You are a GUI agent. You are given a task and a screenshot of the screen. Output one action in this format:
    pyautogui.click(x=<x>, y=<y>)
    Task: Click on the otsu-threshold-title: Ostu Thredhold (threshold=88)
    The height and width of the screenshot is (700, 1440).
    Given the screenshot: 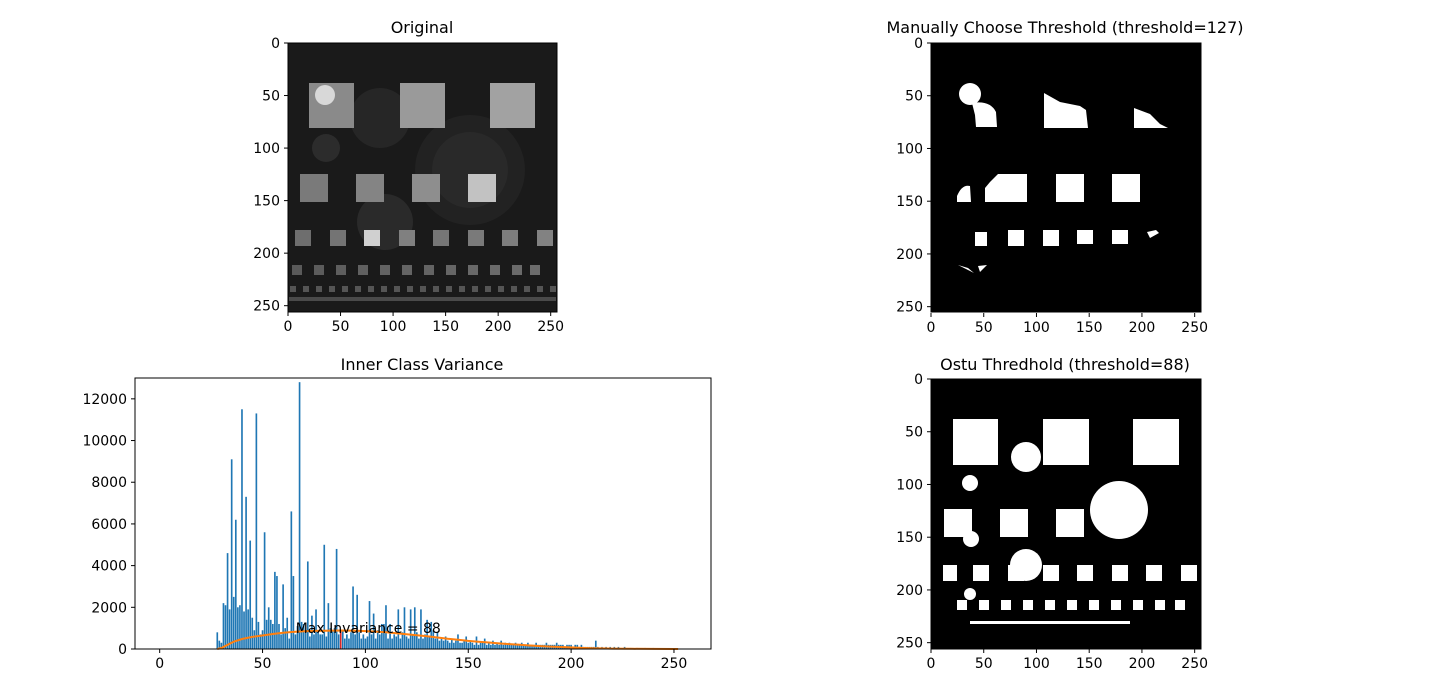 What is the action you would take?
    pyautogui.click(x=1065, y=364)
    